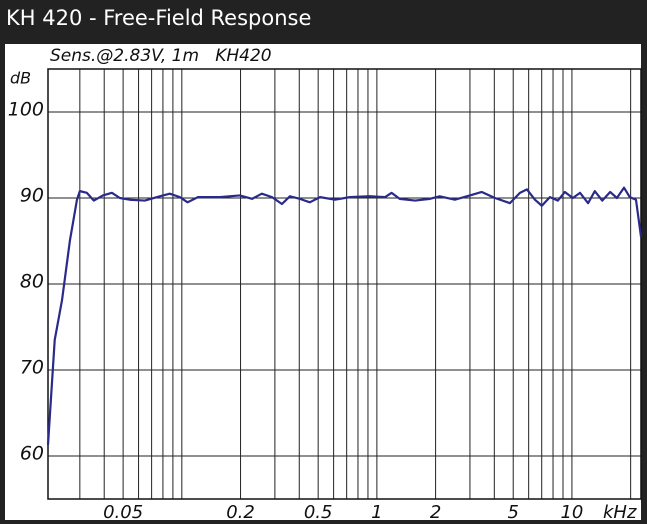 The height and width of the screenshot is (524, 647). Describe the element at coordinates (123, 512) in the screenshot. I see `x-tick-label: 0.05` at that location.